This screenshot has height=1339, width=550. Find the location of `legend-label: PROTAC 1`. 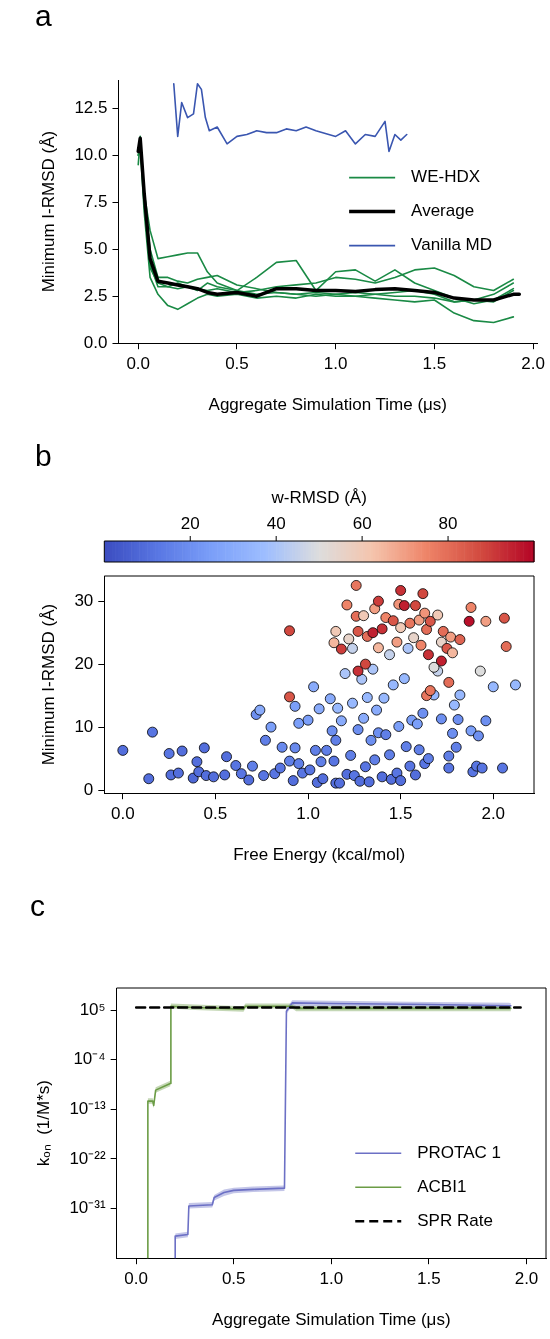

legend-label: PROTAC 1 is located at coordinates (459, 1152).